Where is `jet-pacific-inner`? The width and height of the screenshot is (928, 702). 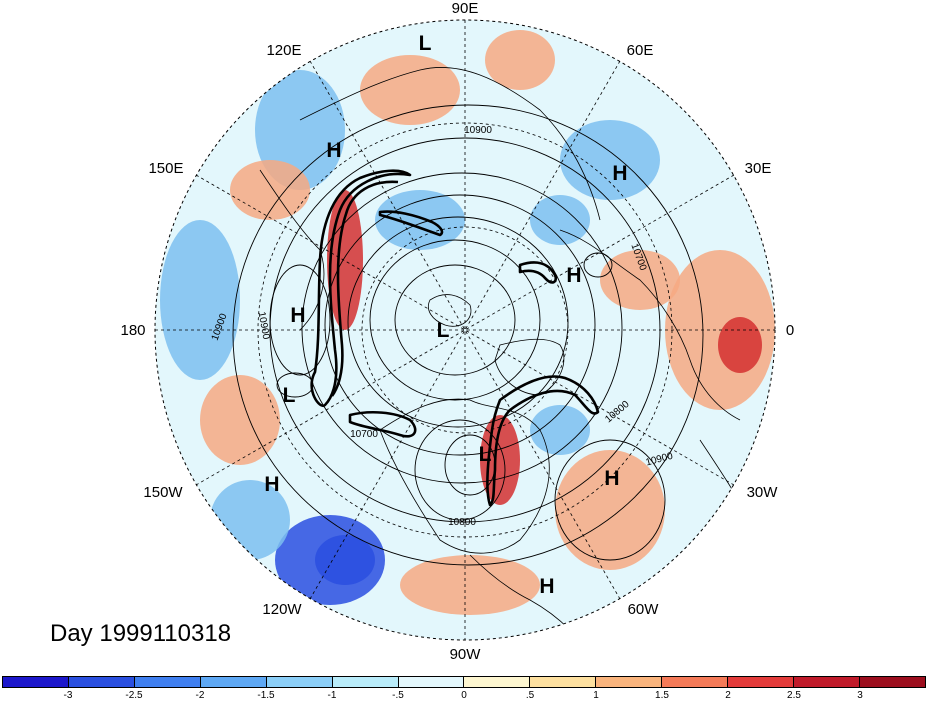 jet-pacific-inner is located at coordinates (364, 288).